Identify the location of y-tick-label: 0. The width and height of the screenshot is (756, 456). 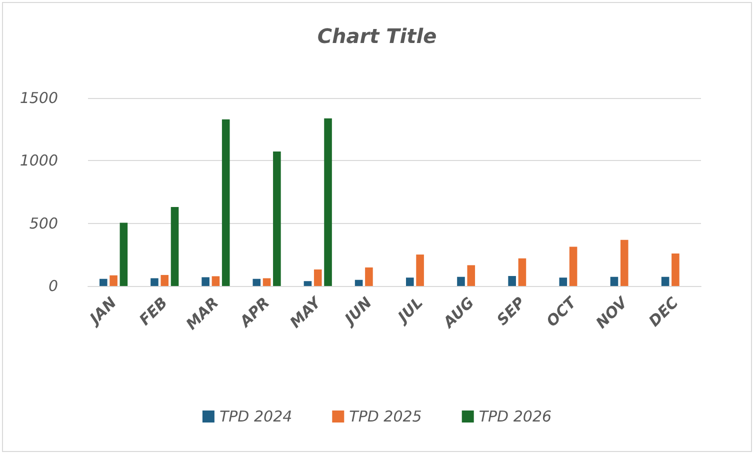
(53, 286).